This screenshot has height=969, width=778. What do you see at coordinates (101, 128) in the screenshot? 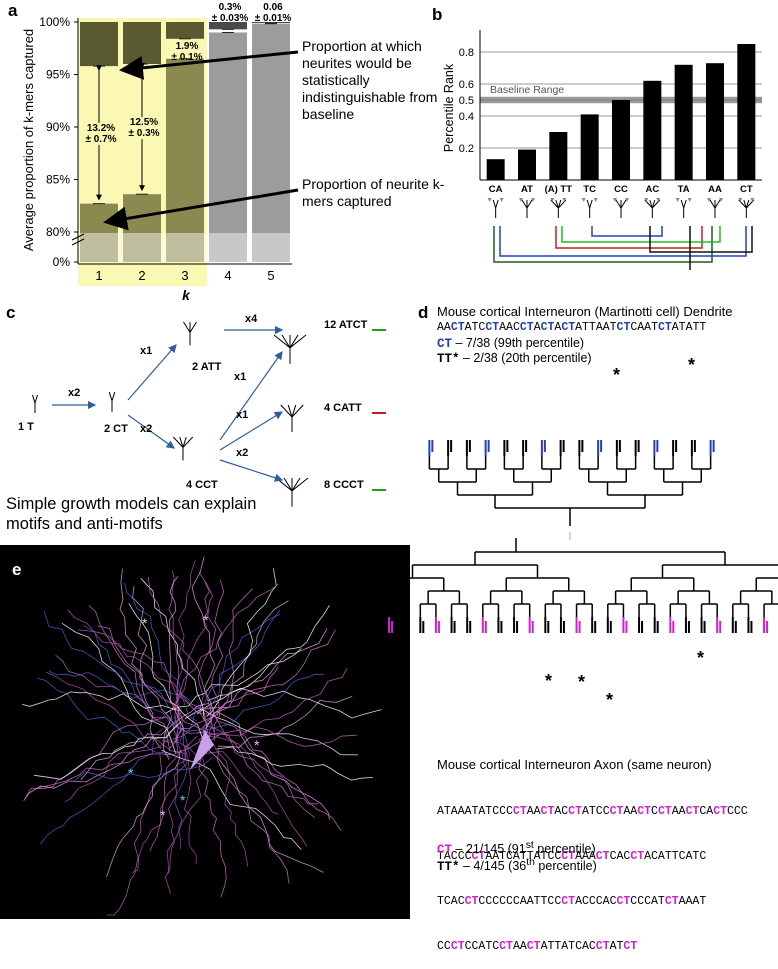
I see `difference-label: 13.2%` at bounding box center [101, 128].